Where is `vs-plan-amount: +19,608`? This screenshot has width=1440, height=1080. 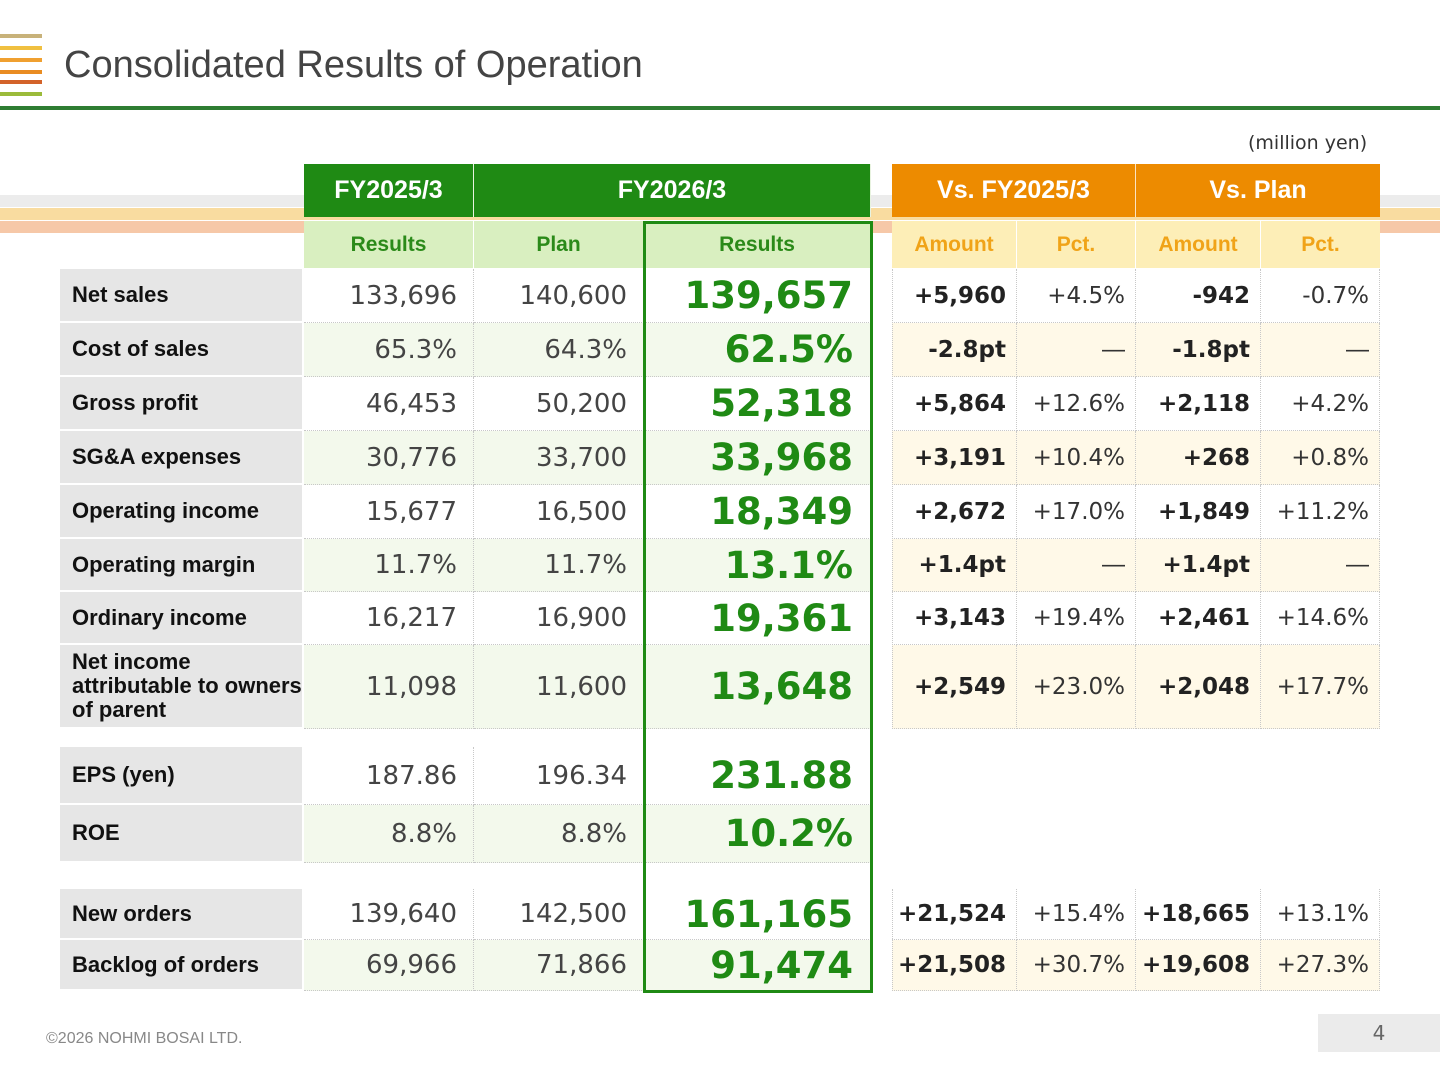 vs-plan-amount: +19,608 is located at coordinates (1198, 965).